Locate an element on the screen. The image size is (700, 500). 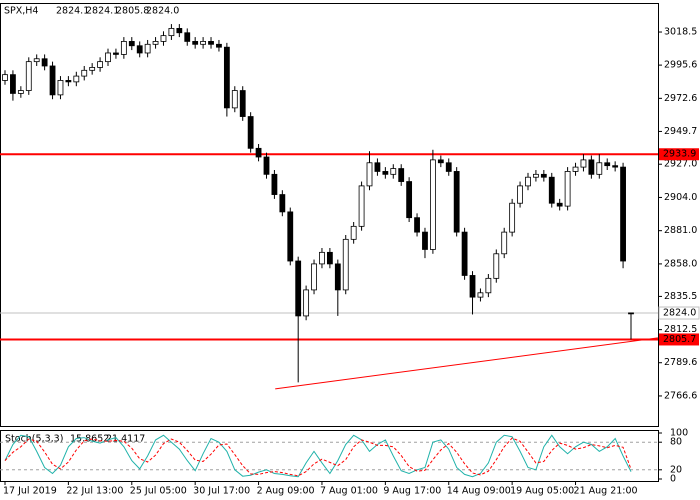
y-tick-label: 80 is located at coordinates (676, 442).